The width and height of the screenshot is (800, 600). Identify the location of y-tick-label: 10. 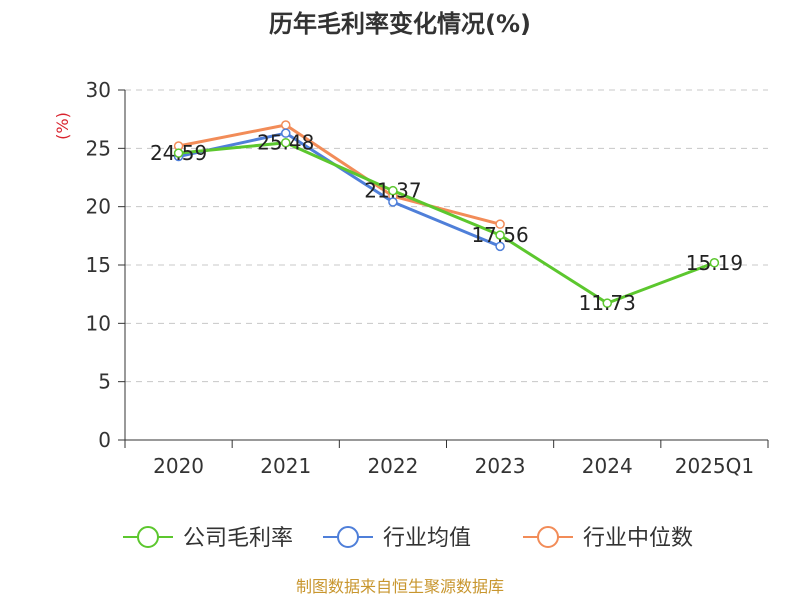
(98, 323).